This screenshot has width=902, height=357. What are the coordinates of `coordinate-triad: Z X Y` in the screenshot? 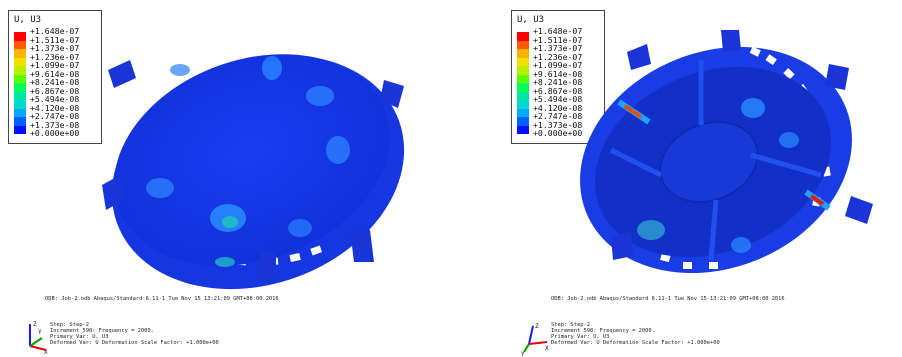 It's located at (535, 339).